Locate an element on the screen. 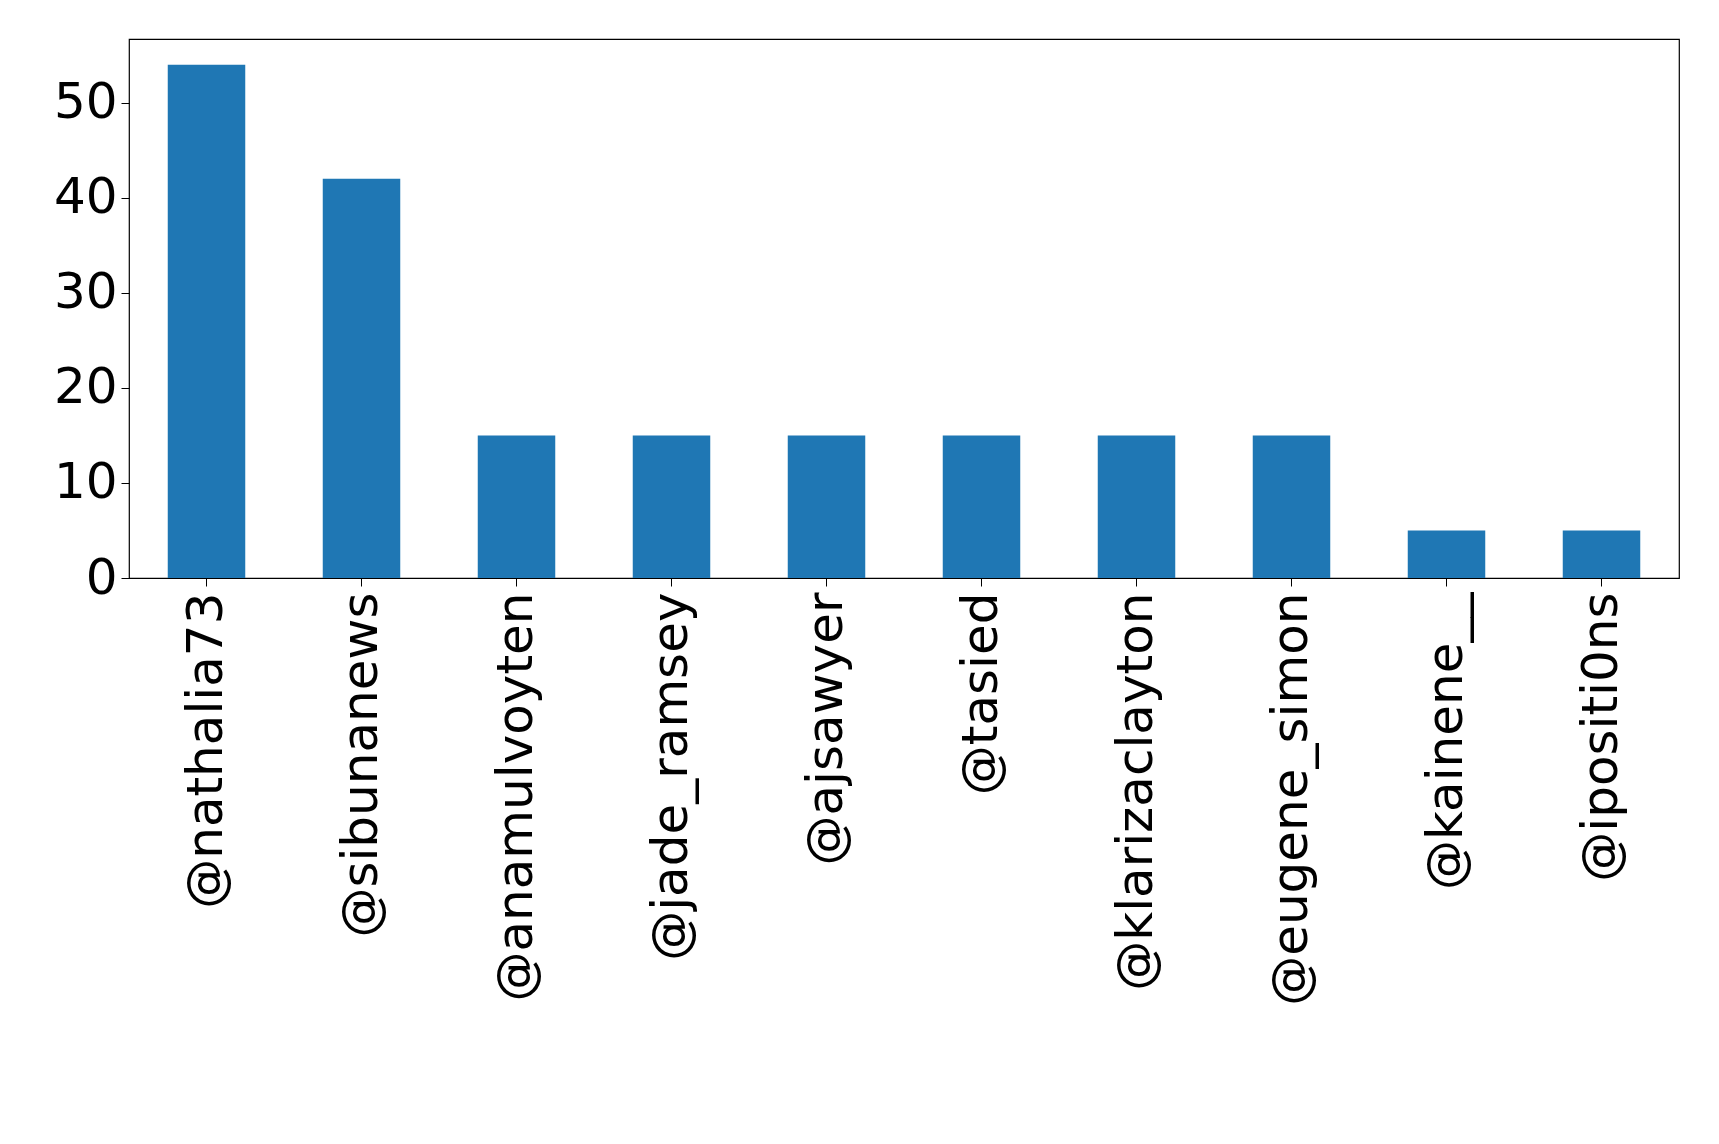 This screenshot has height=1144, width=1719. y-tick-label: 10 is located at coordinates (85, 481).